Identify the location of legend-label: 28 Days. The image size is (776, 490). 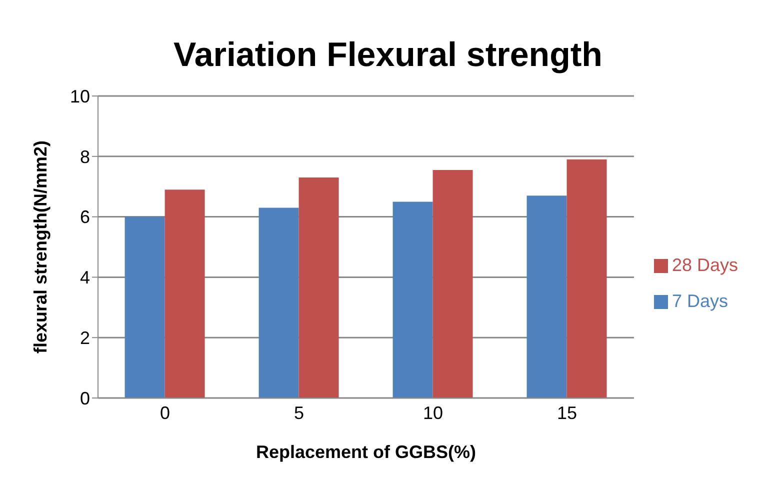
(705, 265).